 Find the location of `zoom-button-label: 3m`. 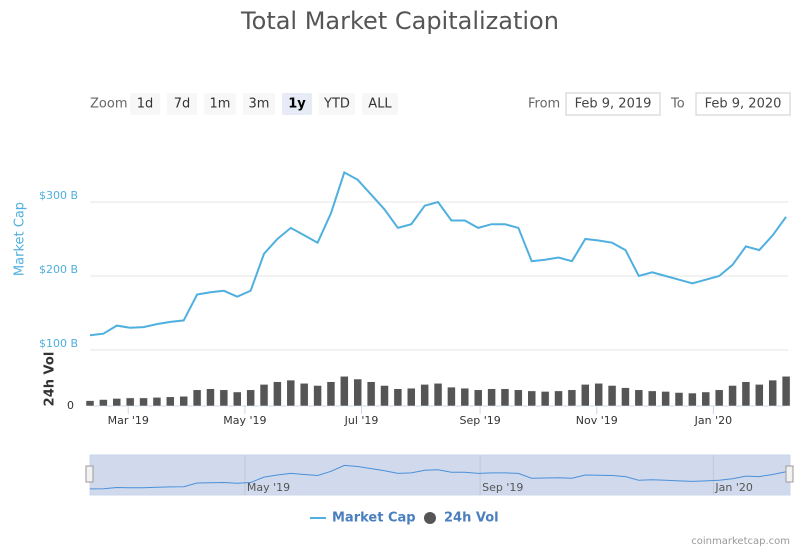

zoom-button-label: 3m is located at coordinates (259, 104).